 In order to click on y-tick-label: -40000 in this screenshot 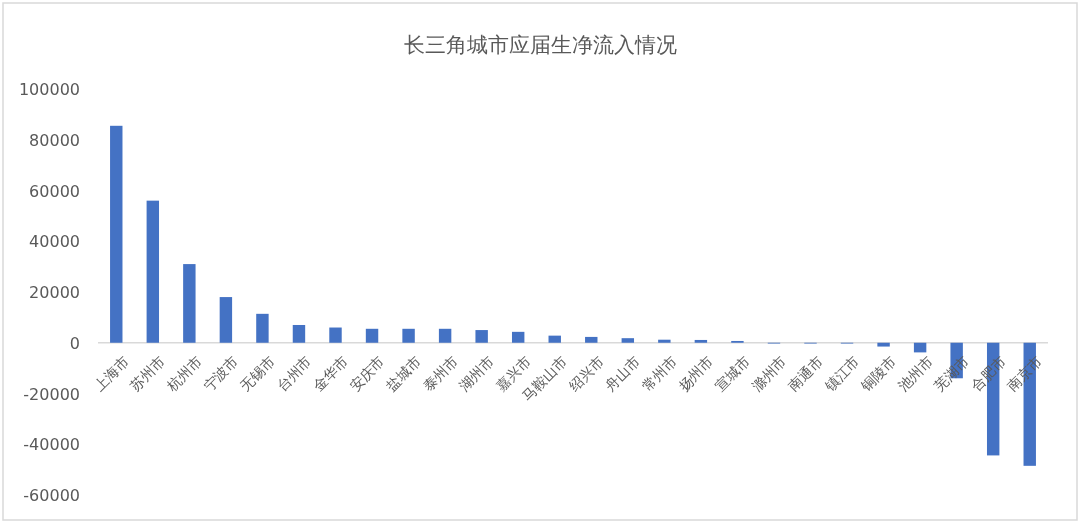, I will do `click(51, 445)`.